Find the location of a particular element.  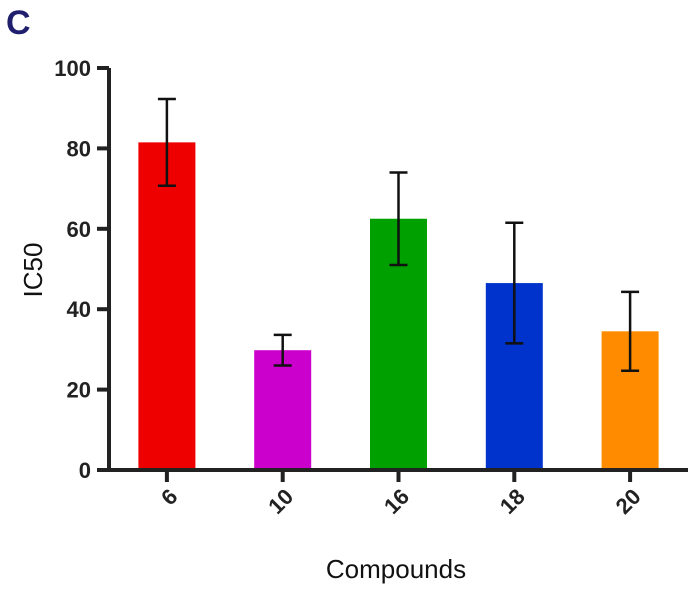

y-axis-ticks: 0 20 40 60 80 100 is located at coordinates (81, 269).